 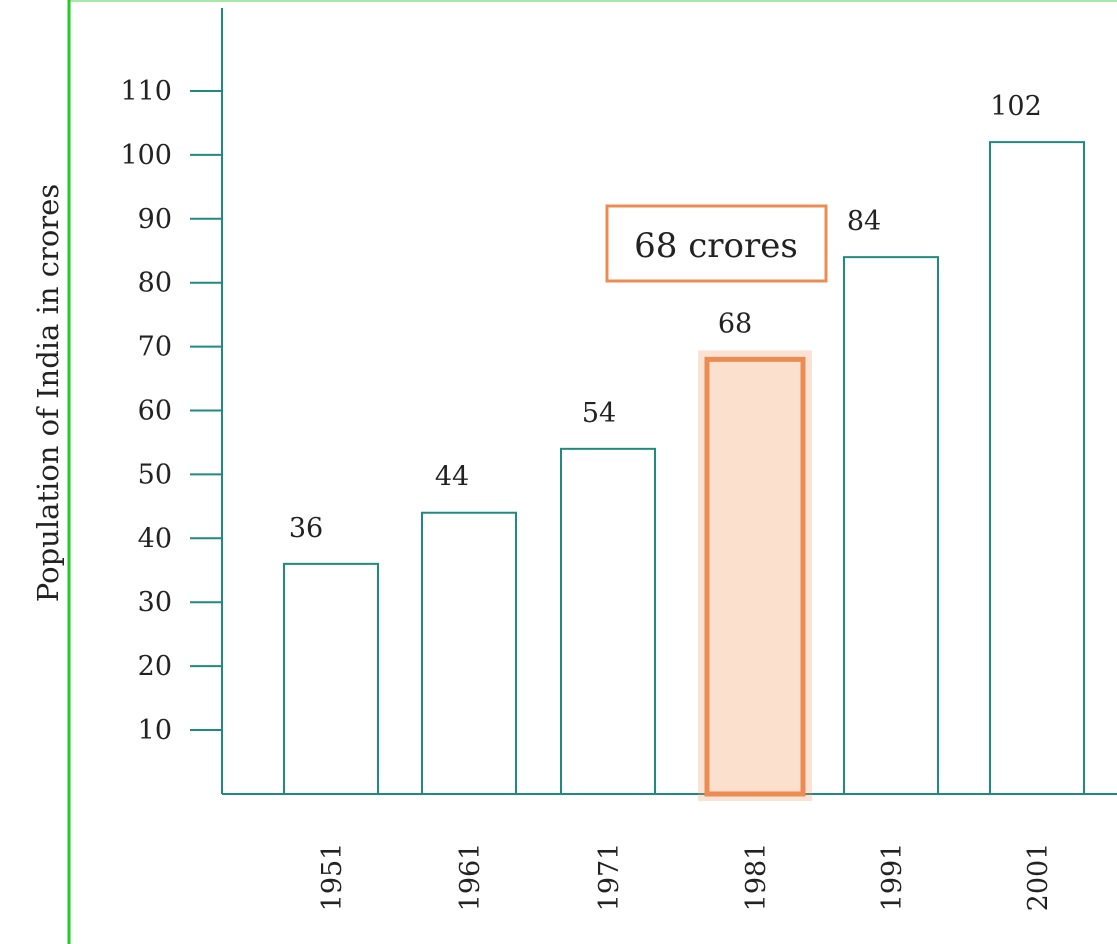 I want to click on bar-highlight-glow, so click(x=755, y=575).